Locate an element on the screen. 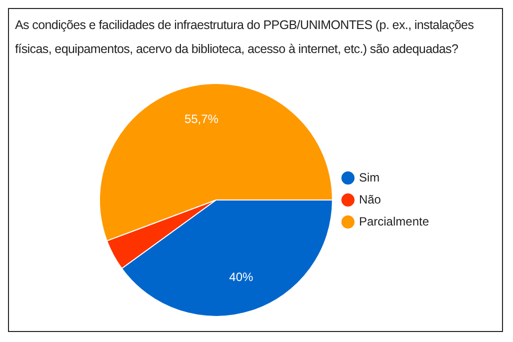 Image resolution: width=513 pixels, height=342 pixels. legend-label: Sim is located at coordinates (369, 177).